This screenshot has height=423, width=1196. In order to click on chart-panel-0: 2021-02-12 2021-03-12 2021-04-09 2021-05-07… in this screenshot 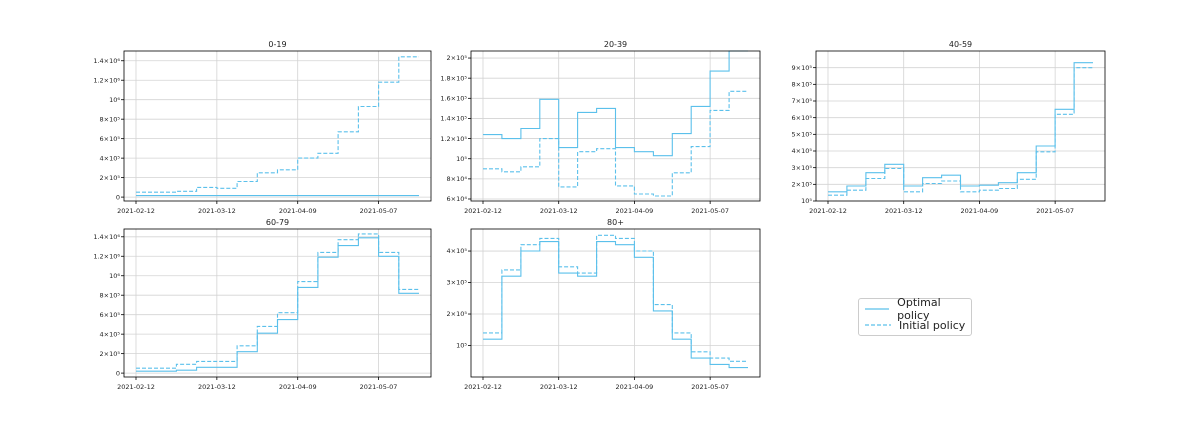, I will do `click(262, 127)`.